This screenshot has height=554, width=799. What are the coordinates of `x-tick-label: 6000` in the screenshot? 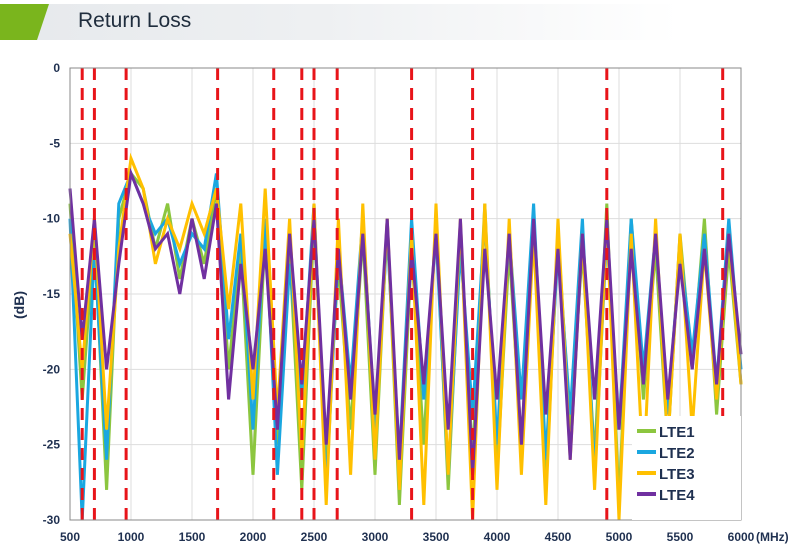 It's located at (741, 537).